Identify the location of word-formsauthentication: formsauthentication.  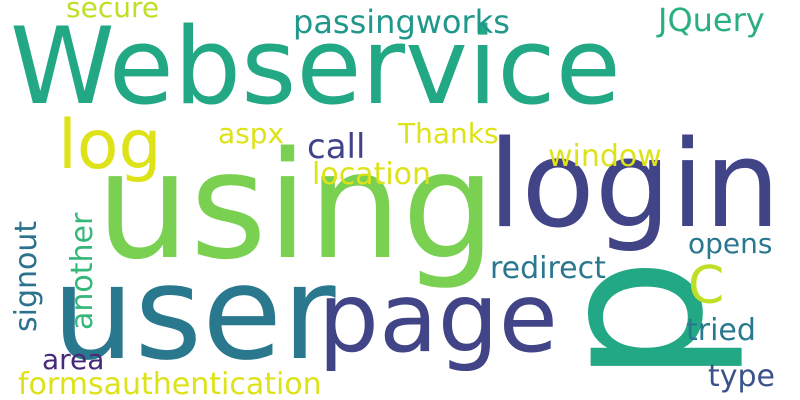
(170, 383).